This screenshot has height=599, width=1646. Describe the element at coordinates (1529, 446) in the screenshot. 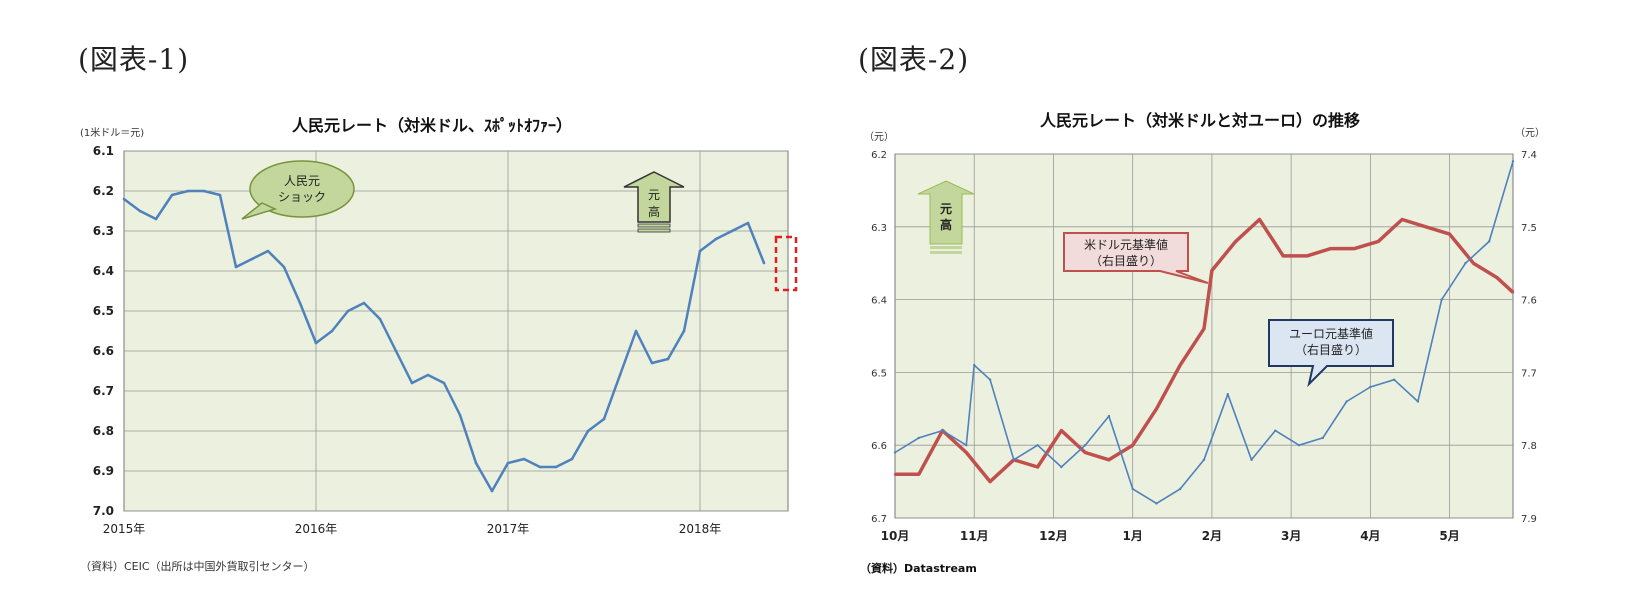

I see `chart-2-right-y-tick-label: 7.8` at that location.